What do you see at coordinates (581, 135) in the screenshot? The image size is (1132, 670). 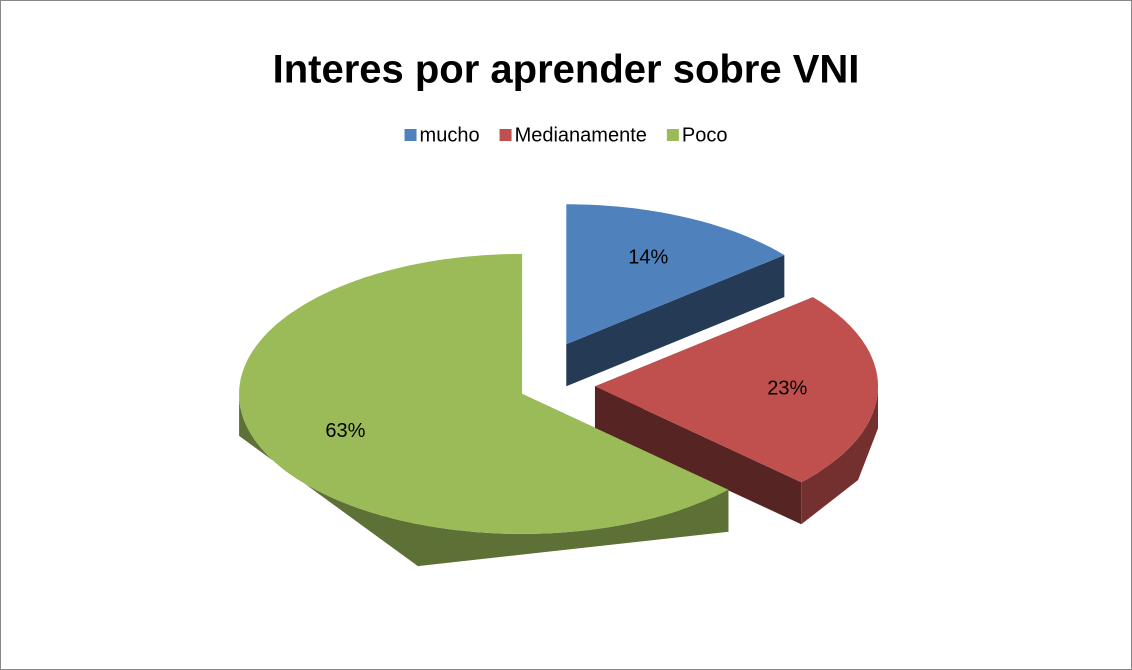 I see `legend-label: Medianamente` at bounding box center [581, 135].